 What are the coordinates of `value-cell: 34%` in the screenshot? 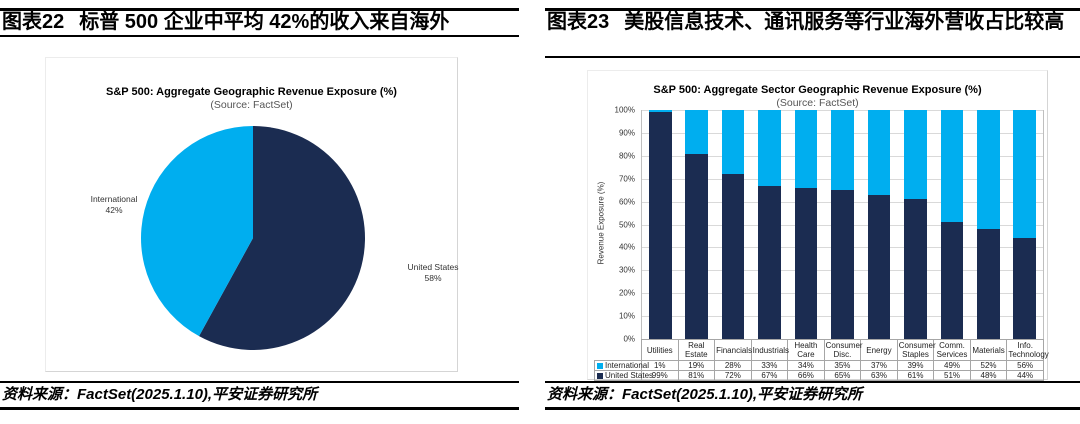 It's located at (806, 365).